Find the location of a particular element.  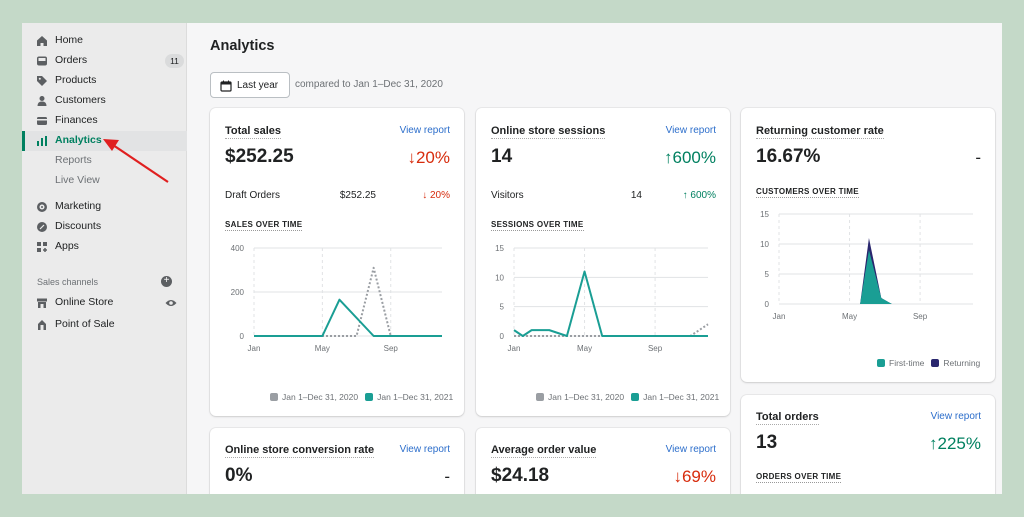

sidebar-item-label: Point of Sale is located at coordinates (85, 324).